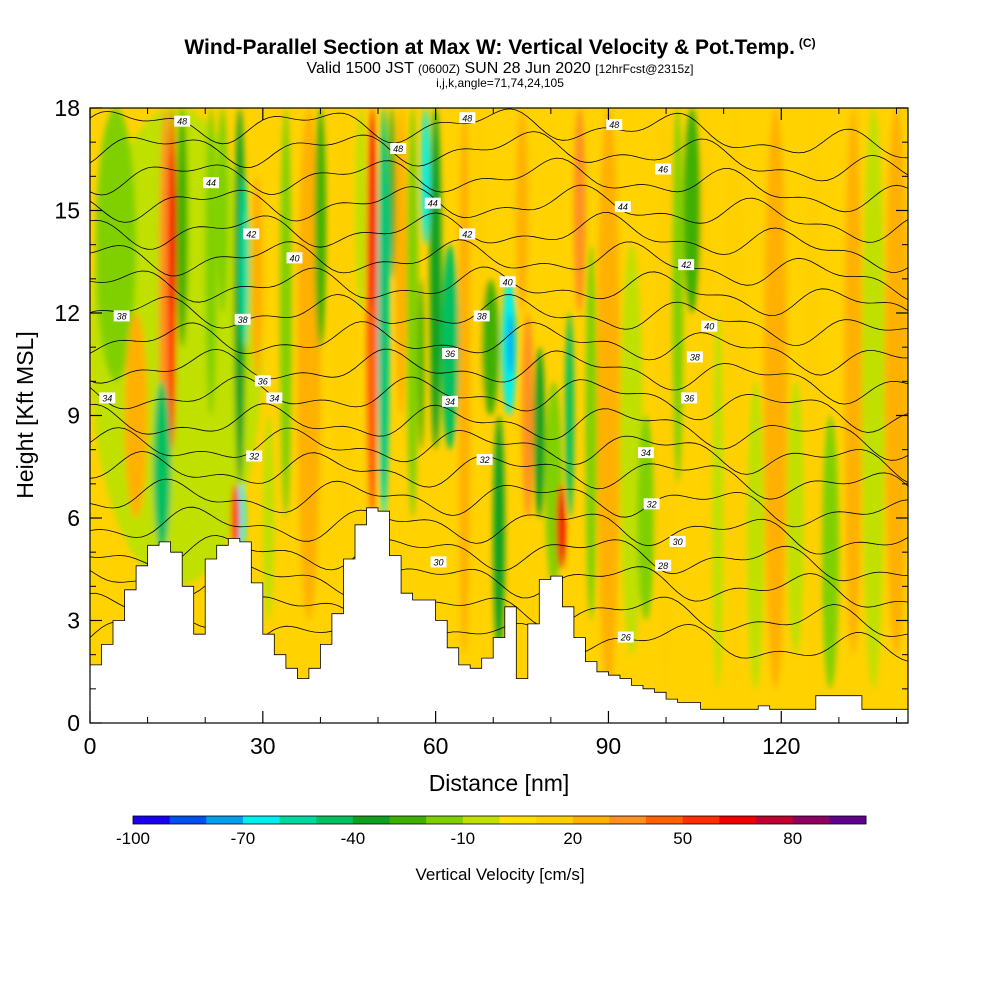  What do you see at coordinates (499, 783) in the screenshot?
I see `x-axis-label: Distance [nm]` at bounding box center [499, 783].